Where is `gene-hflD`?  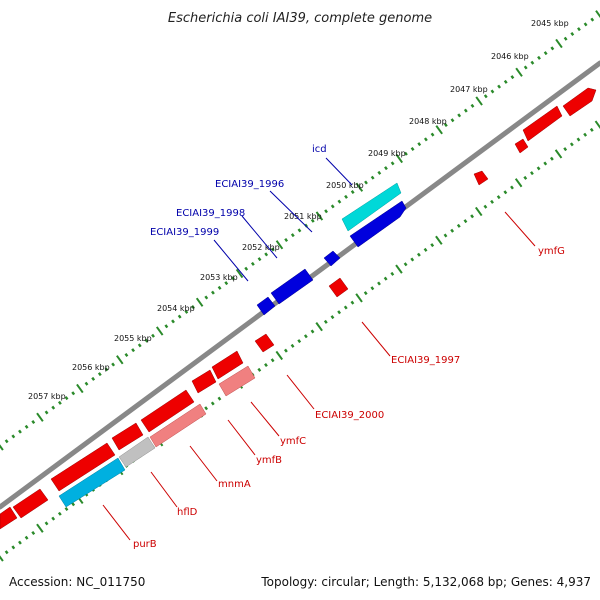 gene-hflD is located at coordinates (137, 452).